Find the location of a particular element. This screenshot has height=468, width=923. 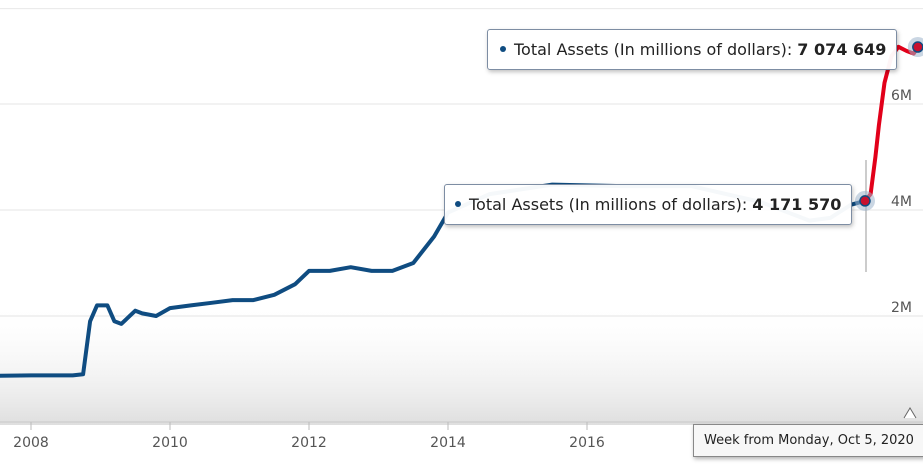

x-axis: 2008 2010 2012 2014 2016 is located at coordinates (309, 436).